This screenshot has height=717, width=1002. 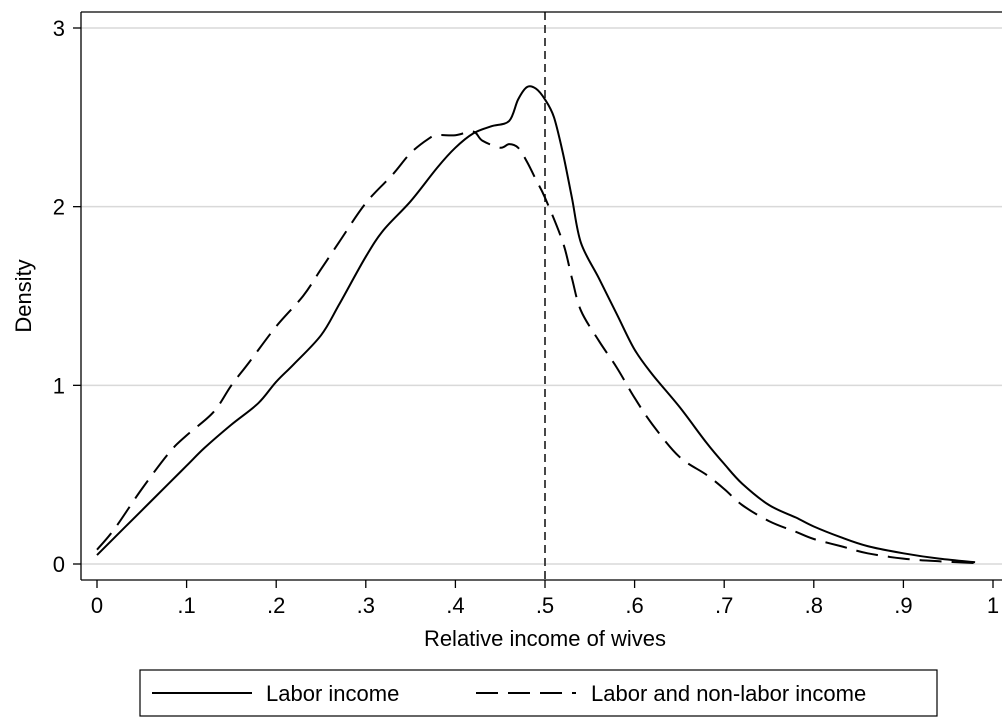 I want to click on legend-label-labor-income: Labor income, so click(x=332, y=693).